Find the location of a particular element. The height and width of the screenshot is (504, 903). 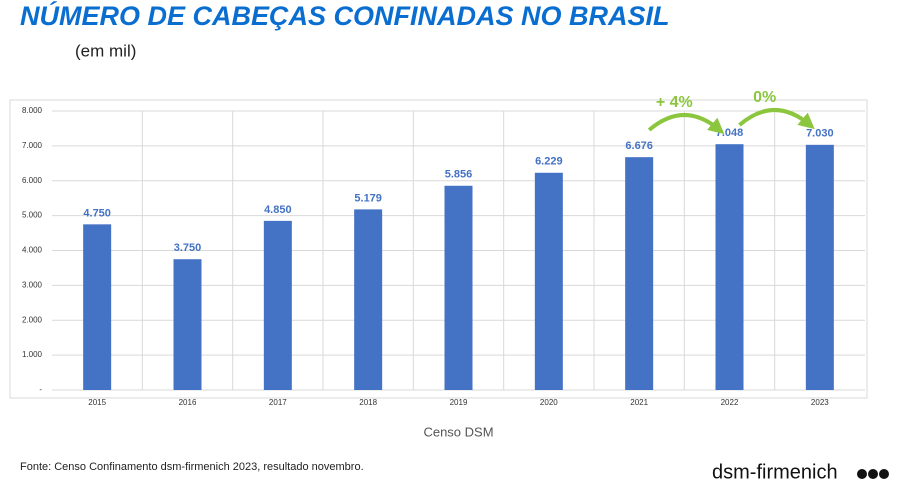

x-axis-label: Censo DSM is located at coordinates (458, 431).